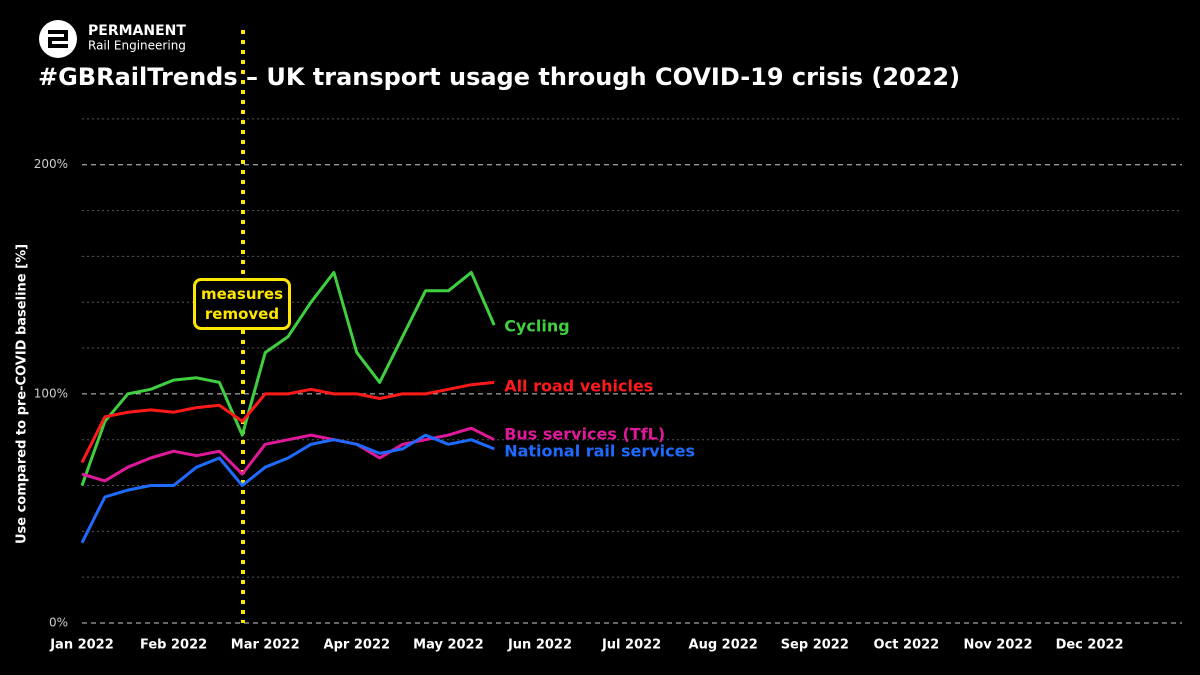  What do you see at coordinates (242, 304) in the screenshot?
I see `annotation: measures removed` at bounding box center [242, 304].